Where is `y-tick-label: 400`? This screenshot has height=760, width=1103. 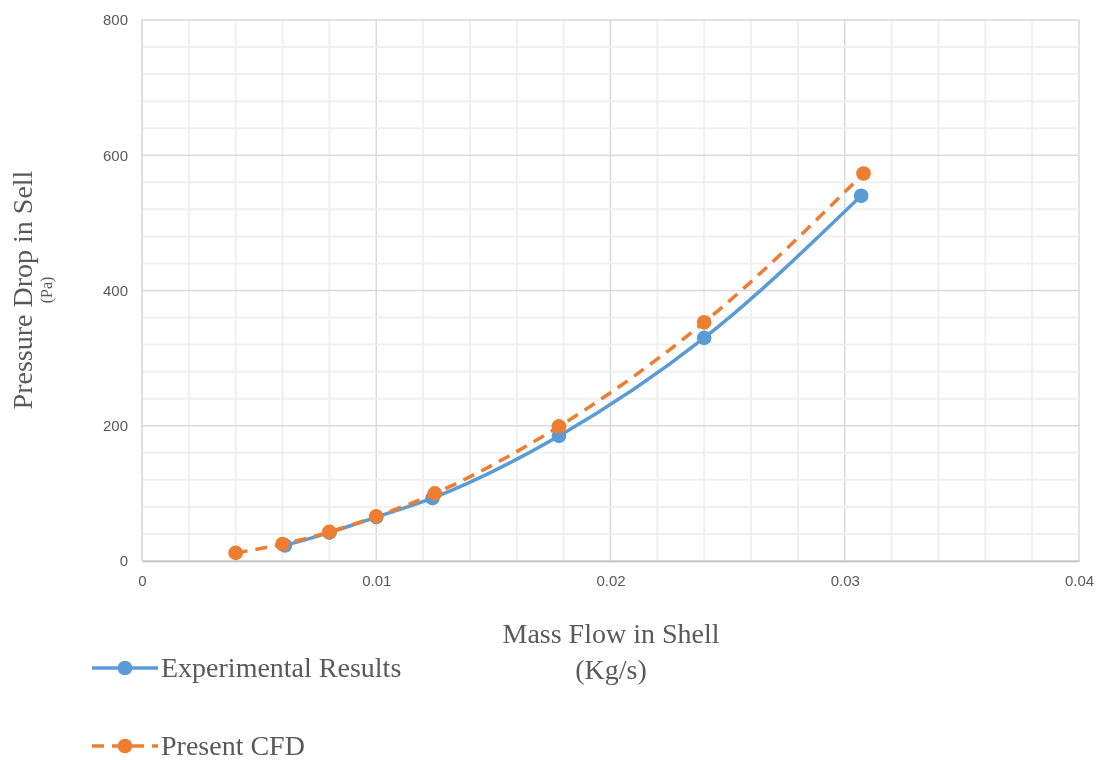 y-tick-label: 400 is located at coordinates (115, 290).